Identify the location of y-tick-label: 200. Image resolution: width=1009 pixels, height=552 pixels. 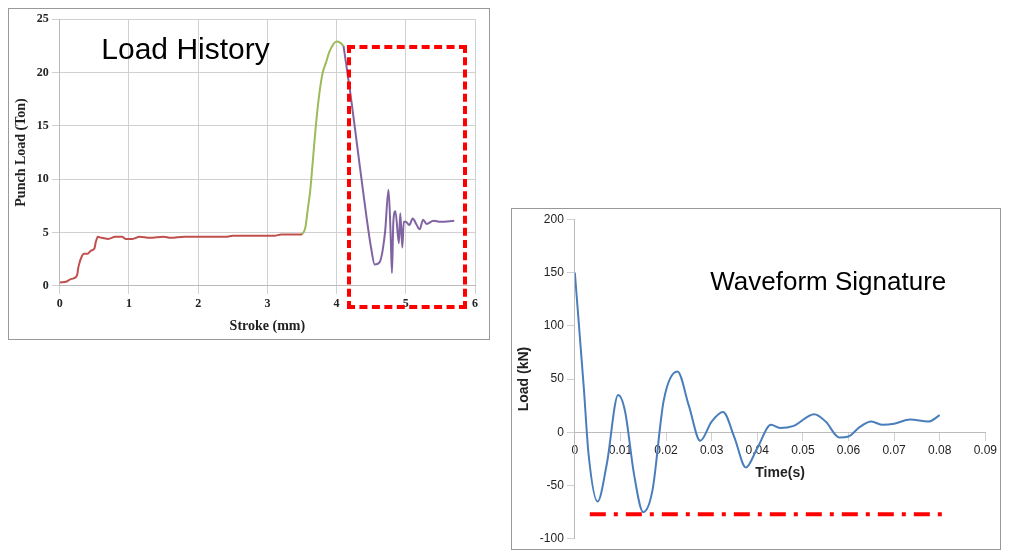
(554, 218).